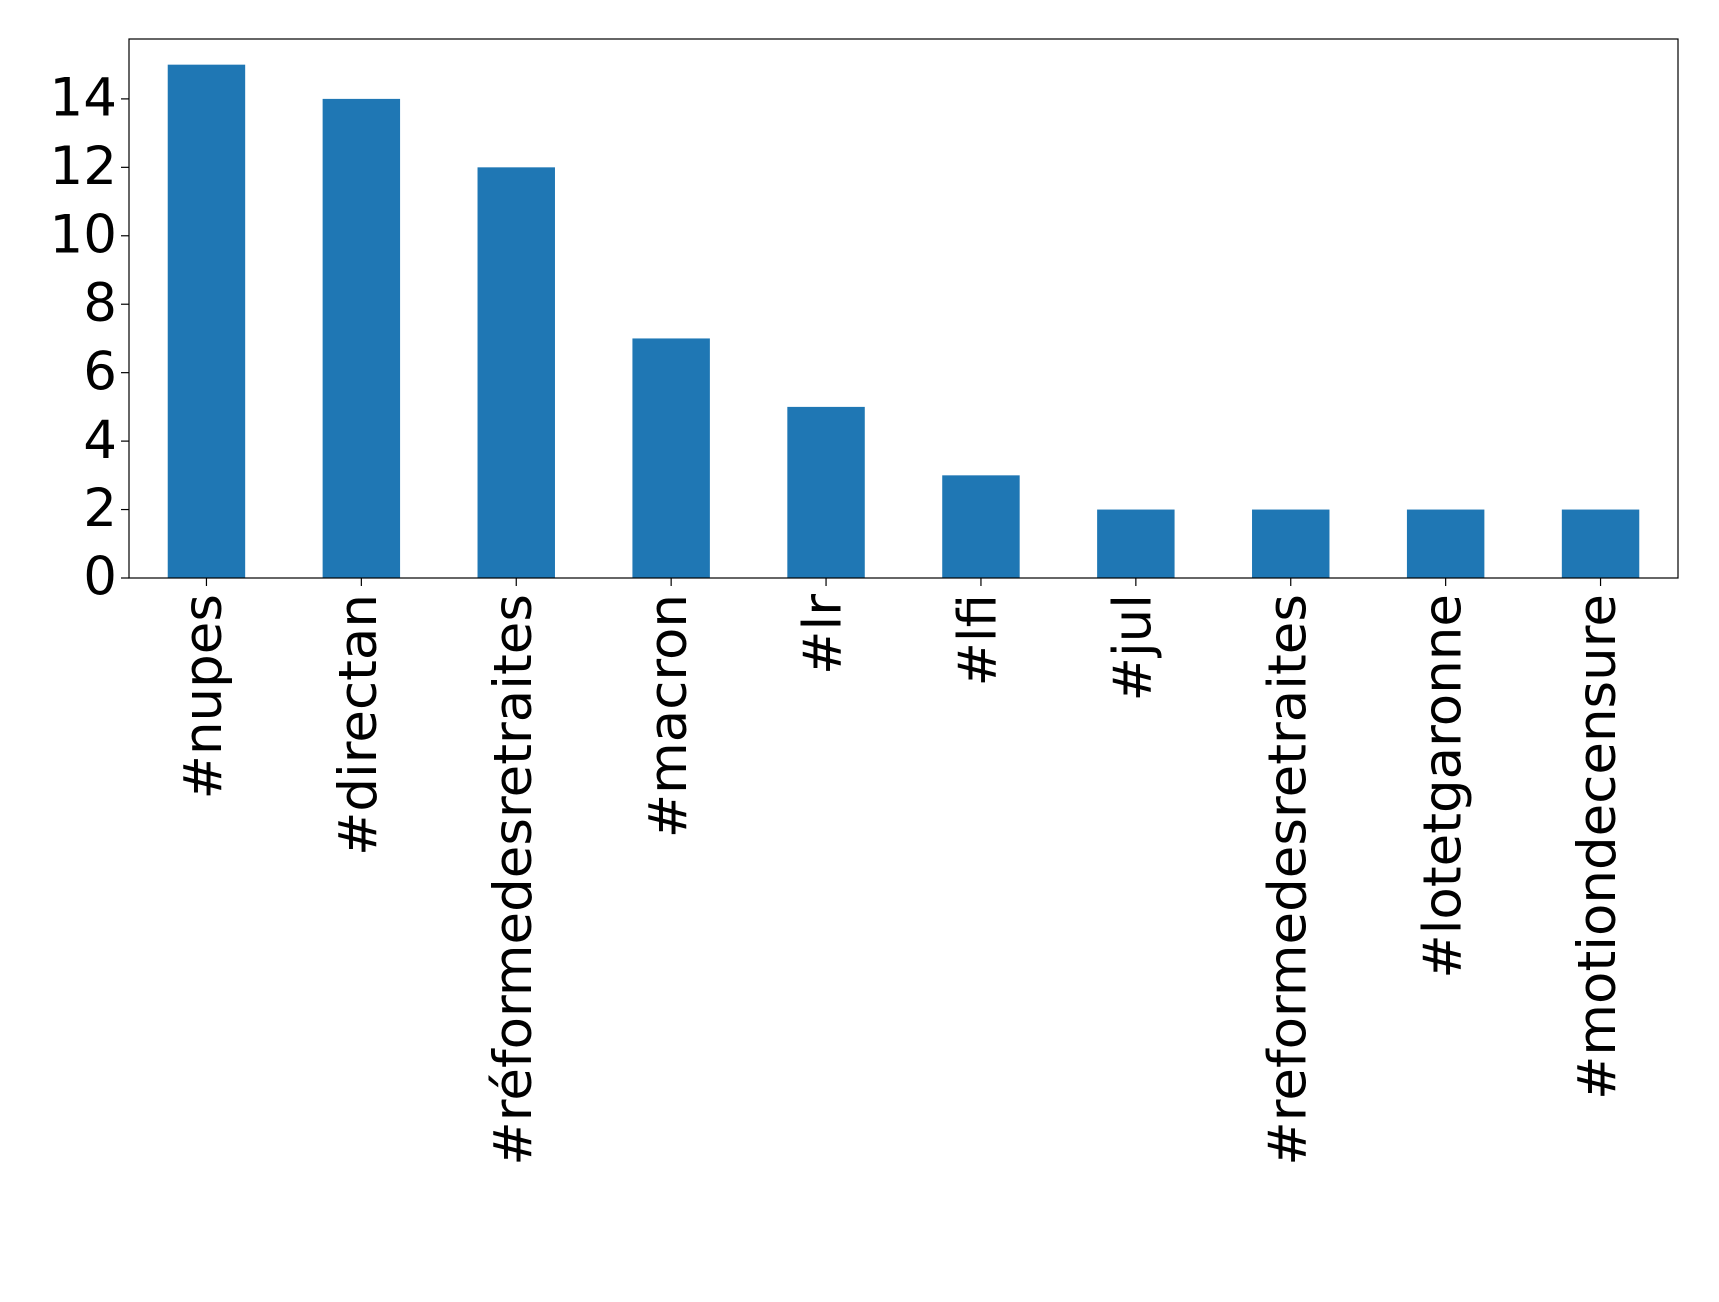  What do you see at coordinates (1132, 647) in the screenshot?
I see `x-tick-label: #jul` at bounding box center [1132, 647].